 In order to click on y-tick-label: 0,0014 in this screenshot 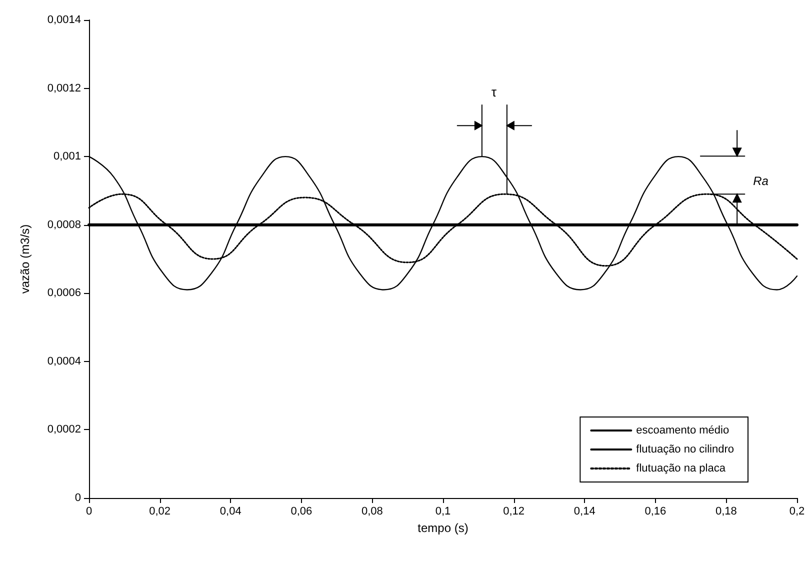, I will do `click(64, 20)`.